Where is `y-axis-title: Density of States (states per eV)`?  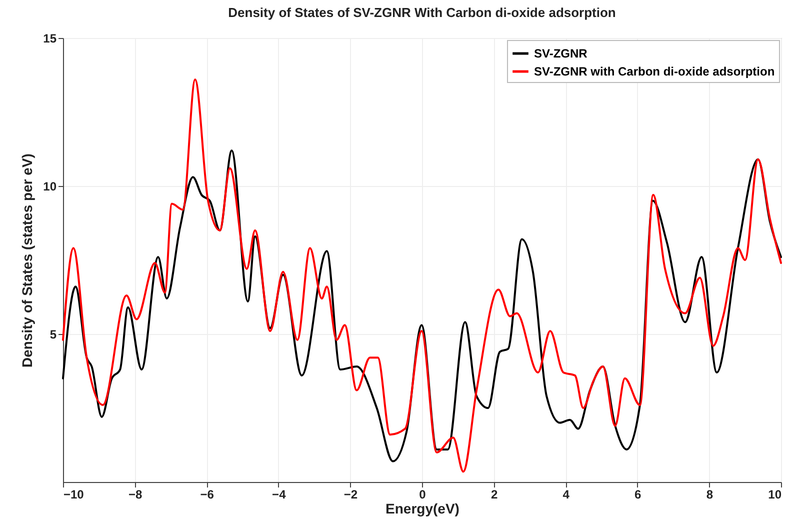 y-axis-title: Density of States (states per eV) is located at coordinates (27, 261).